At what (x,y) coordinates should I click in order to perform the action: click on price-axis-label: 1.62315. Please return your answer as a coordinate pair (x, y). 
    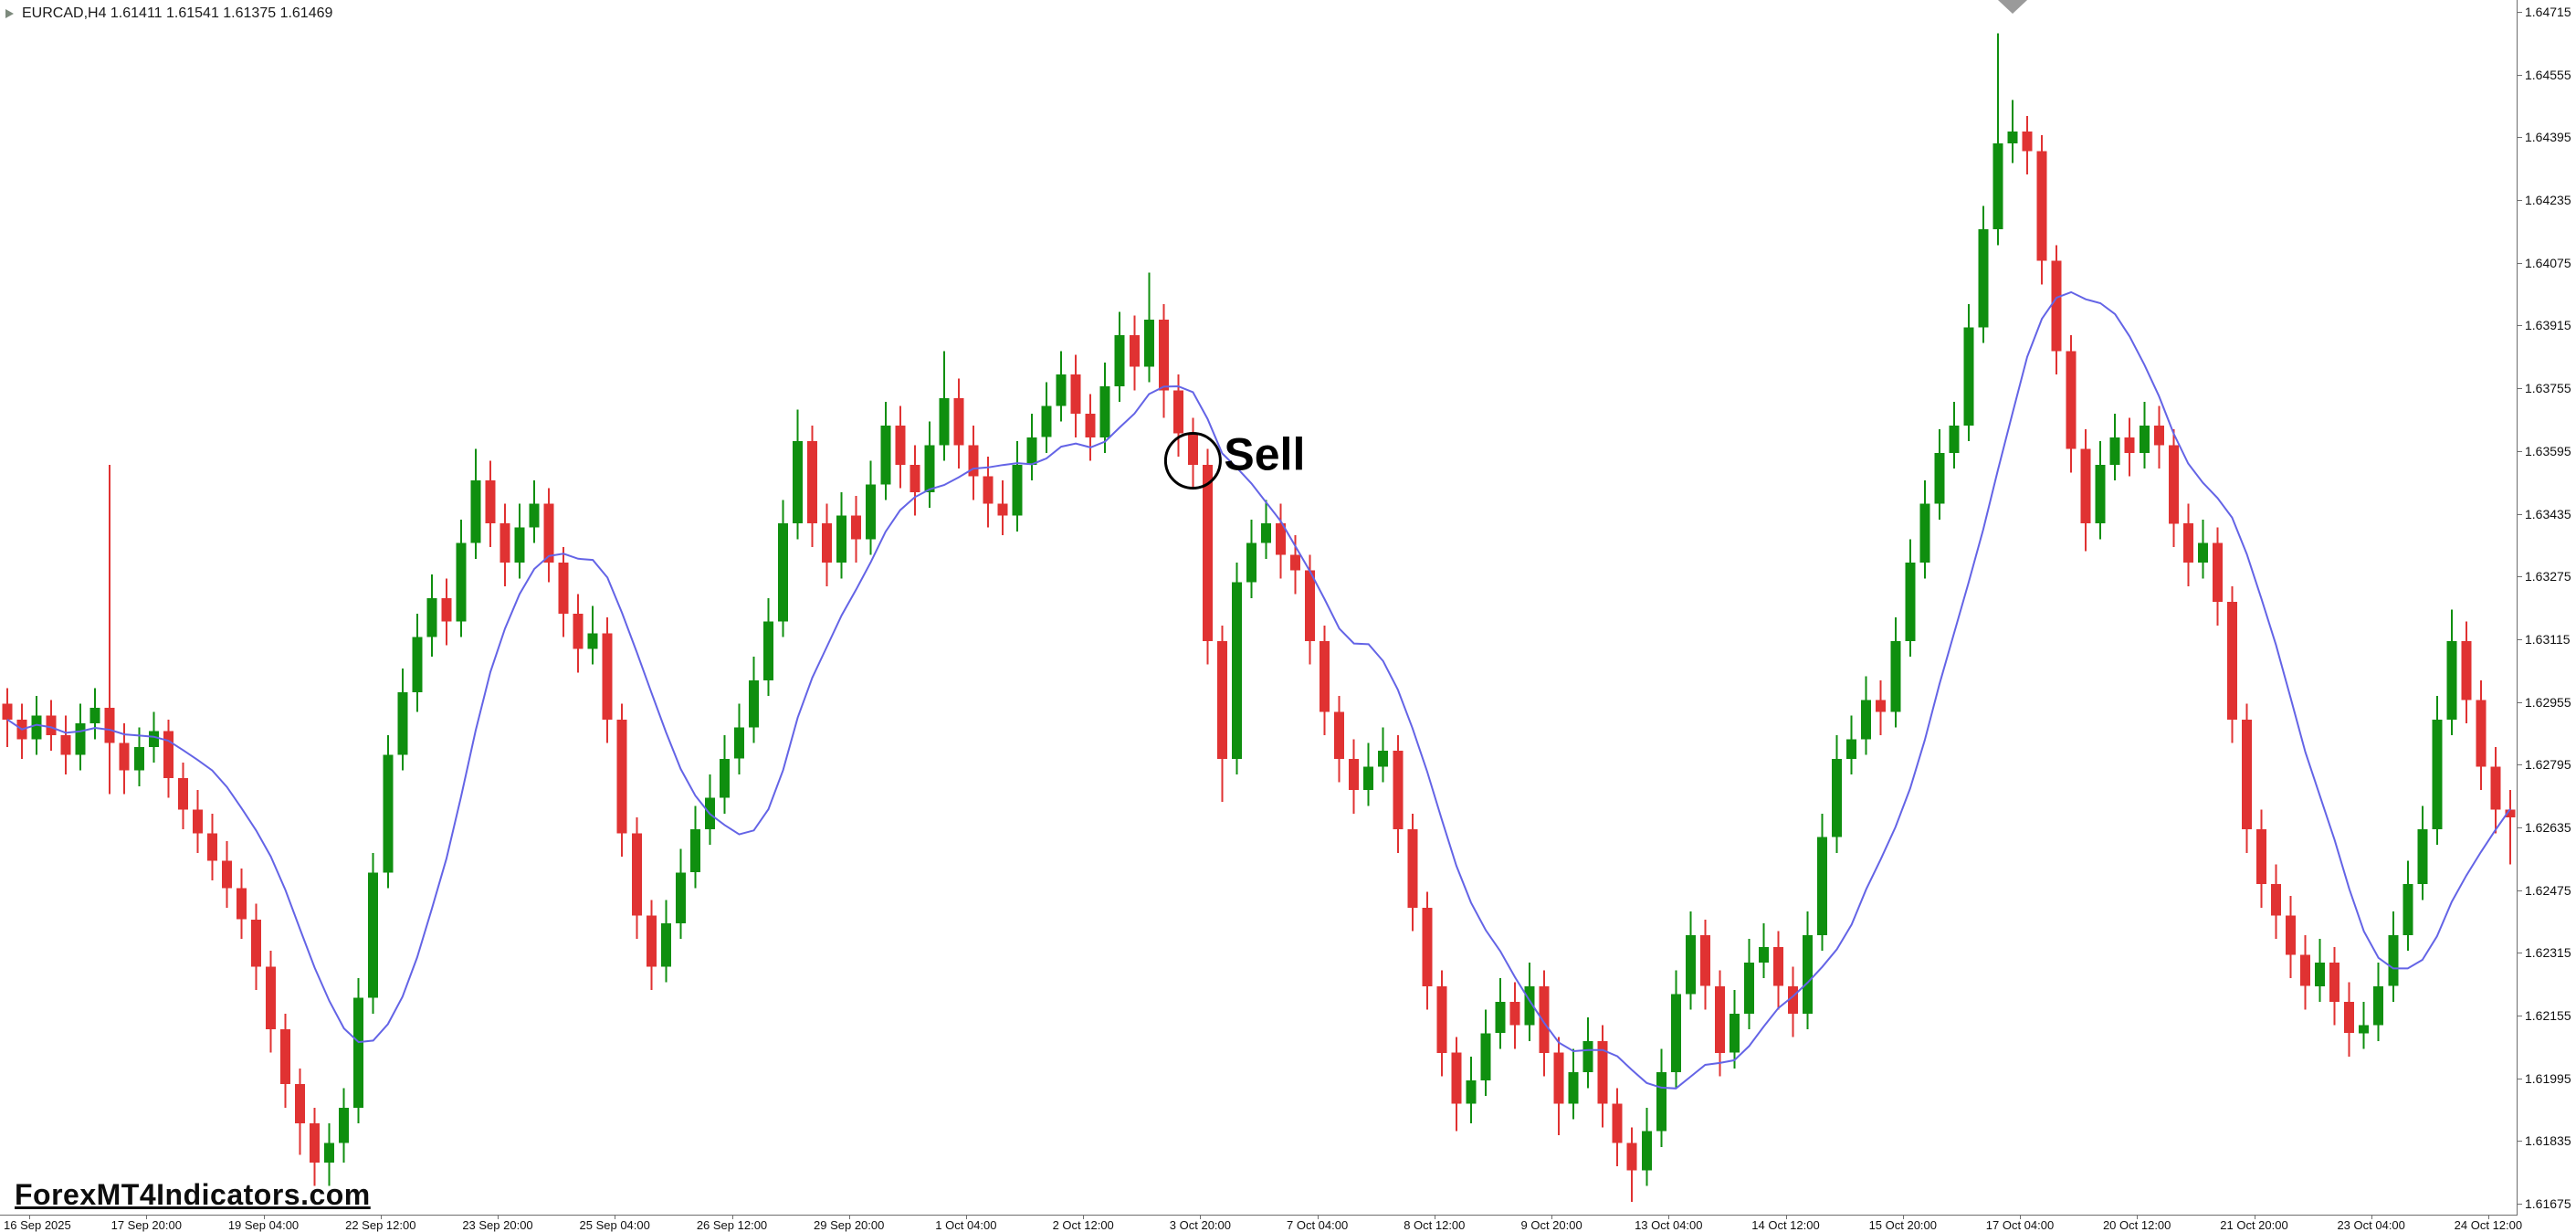
    Looking at the image, I should click on (2548, 953).